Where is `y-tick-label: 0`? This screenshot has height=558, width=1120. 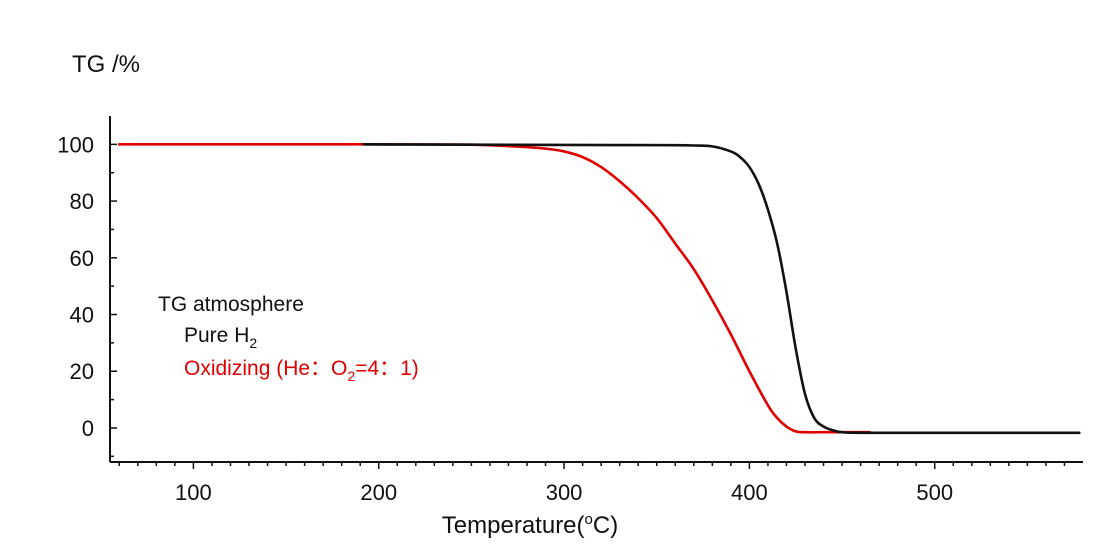 y-tick-label: 0 is located at coordinates (88, 428).